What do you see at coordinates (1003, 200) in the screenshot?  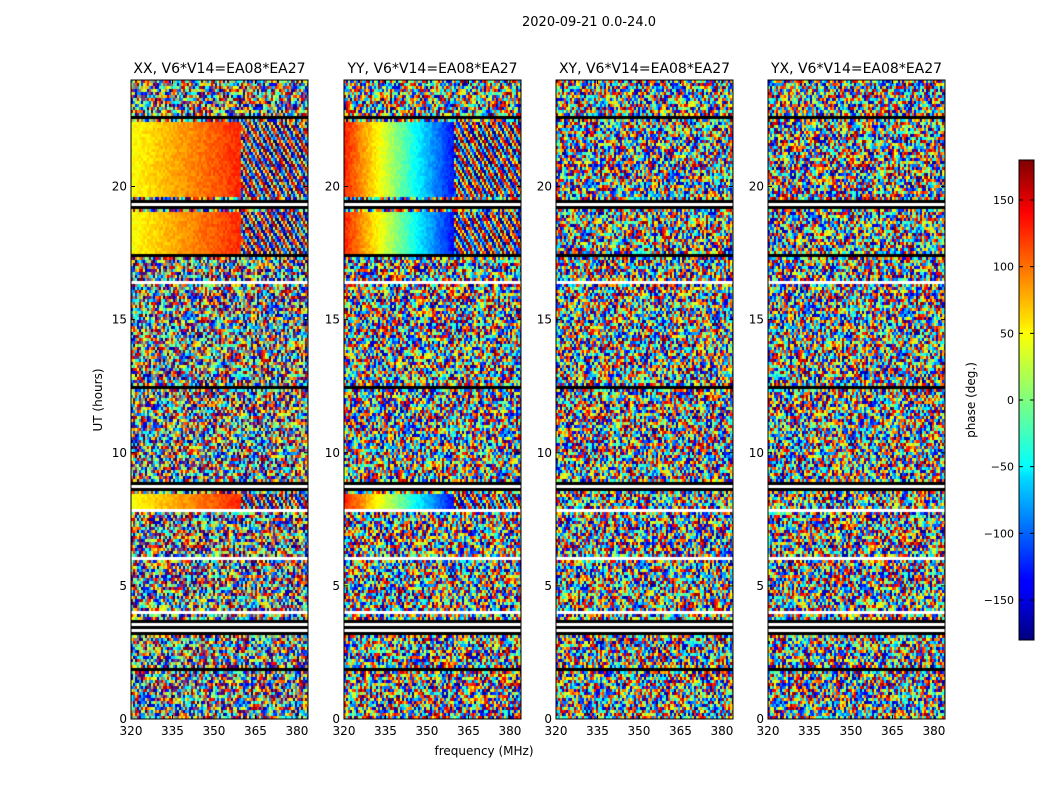 I see `colorbar-tick-label: 150` at bounding box center [1003, 200].